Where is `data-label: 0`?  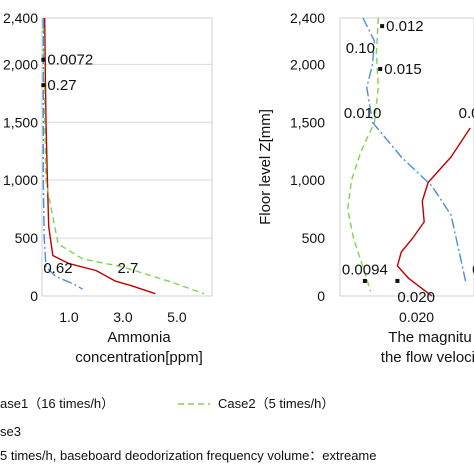
data-label: 0 is located at coordinates (473, 269).